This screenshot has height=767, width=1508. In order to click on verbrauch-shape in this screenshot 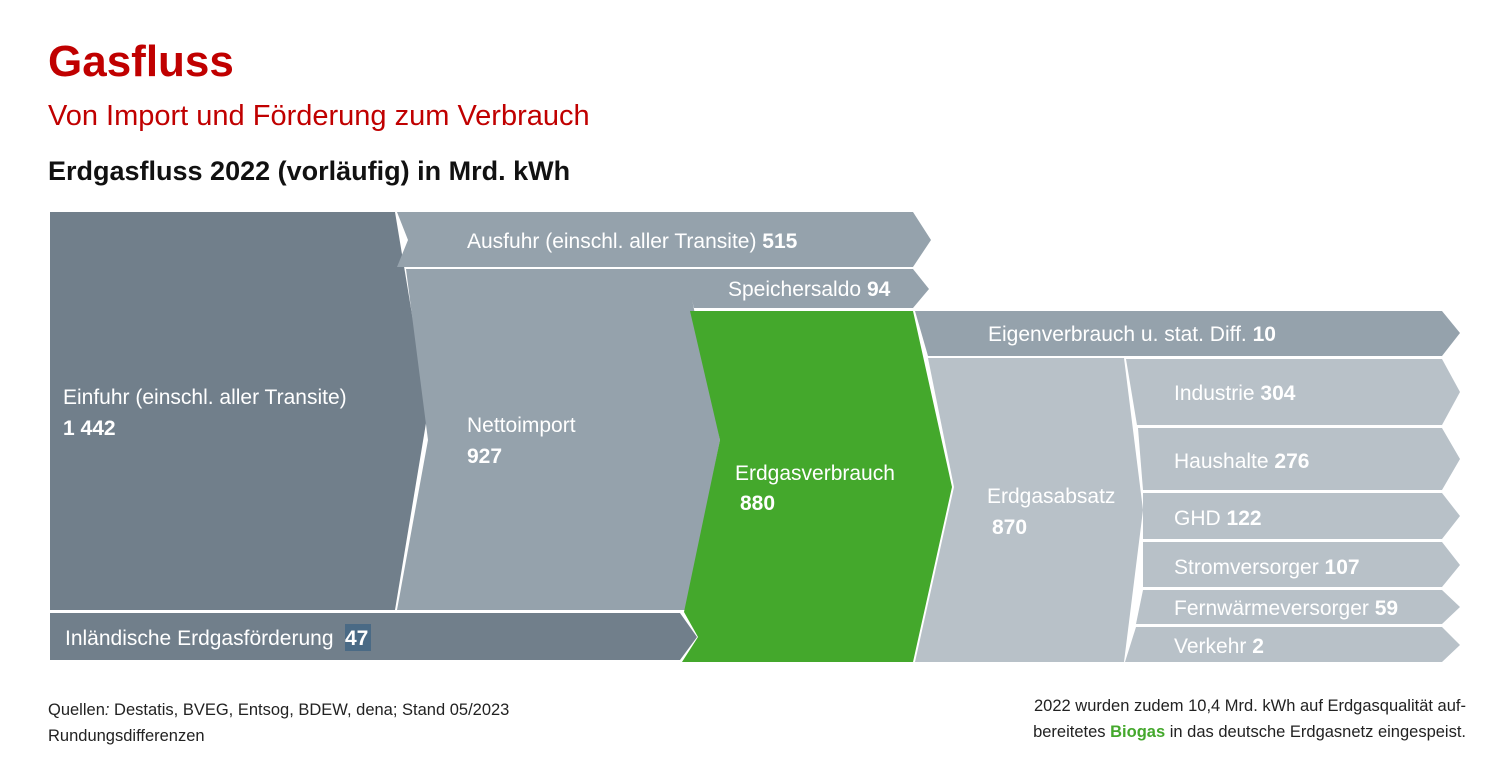, I will do `click(817, 486)`.